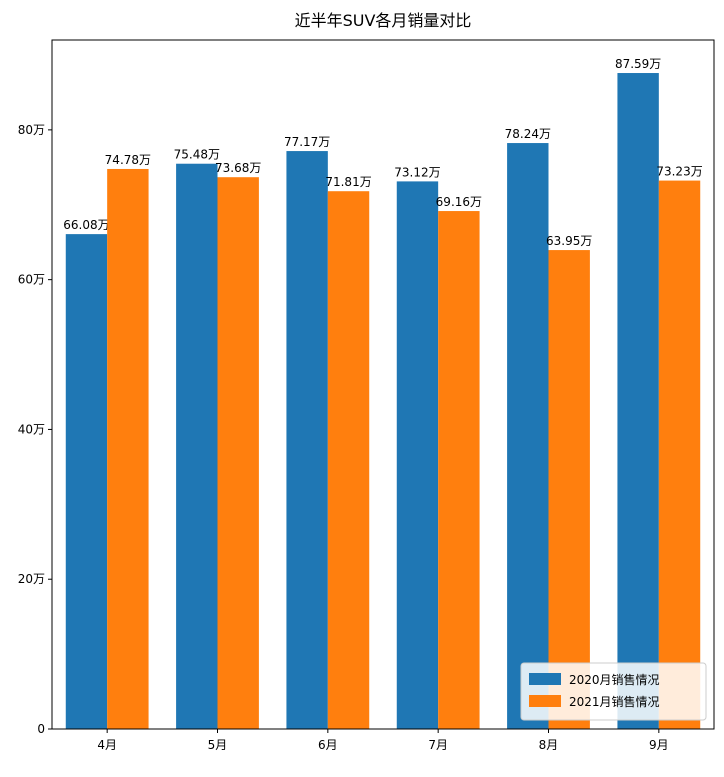  What do you see at coordinates (438, 745) in the screenshot?
I see `x-tick-label: 7月` at bounding box center [438, 745].